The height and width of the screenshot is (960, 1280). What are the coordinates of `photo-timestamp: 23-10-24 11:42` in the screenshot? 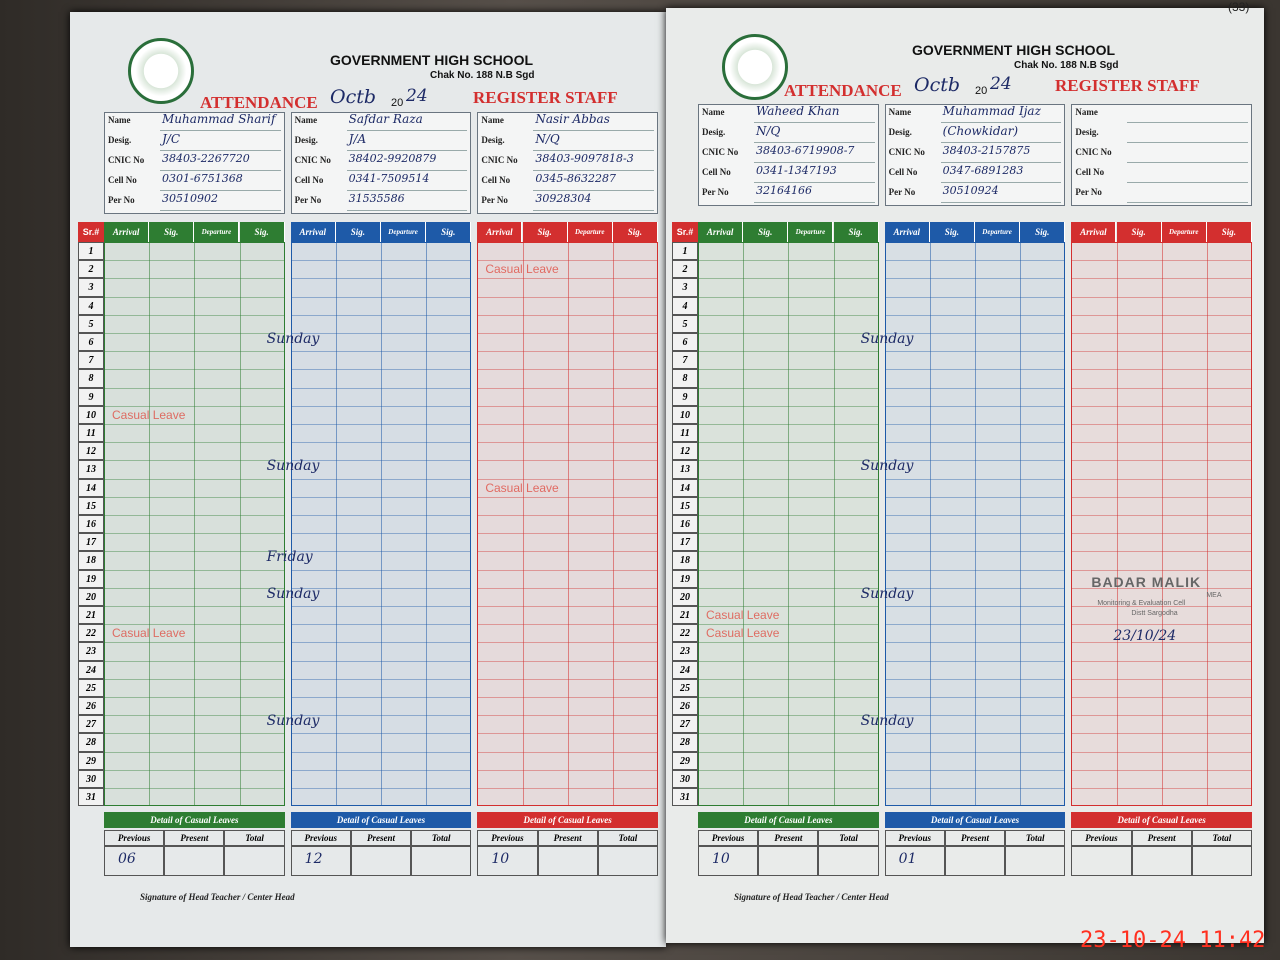 It's located at (1173, 940).